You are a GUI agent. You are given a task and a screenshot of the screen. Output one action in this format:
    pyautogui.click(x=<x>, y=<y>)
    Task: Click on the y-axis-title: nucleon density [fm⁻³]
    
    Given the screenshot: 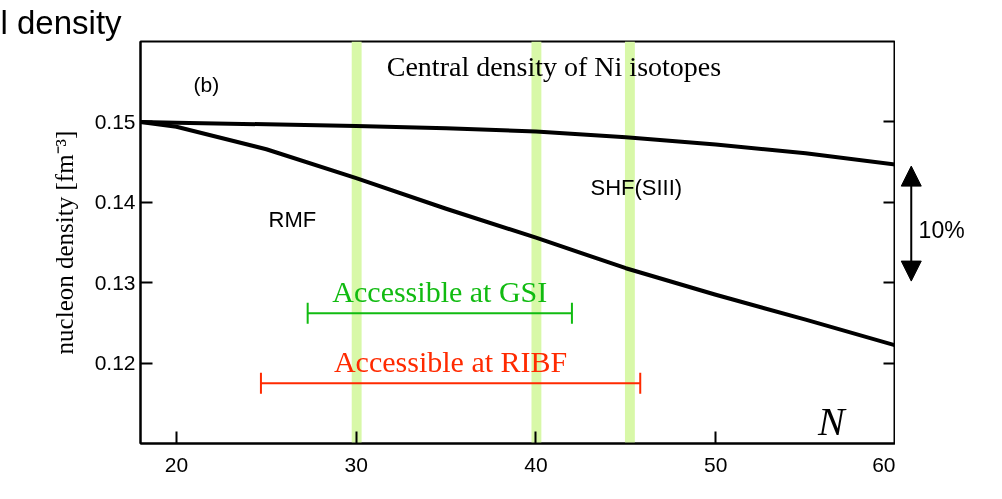 What is the action you would take?
    pyautogui.click(x=64, y=242)
    